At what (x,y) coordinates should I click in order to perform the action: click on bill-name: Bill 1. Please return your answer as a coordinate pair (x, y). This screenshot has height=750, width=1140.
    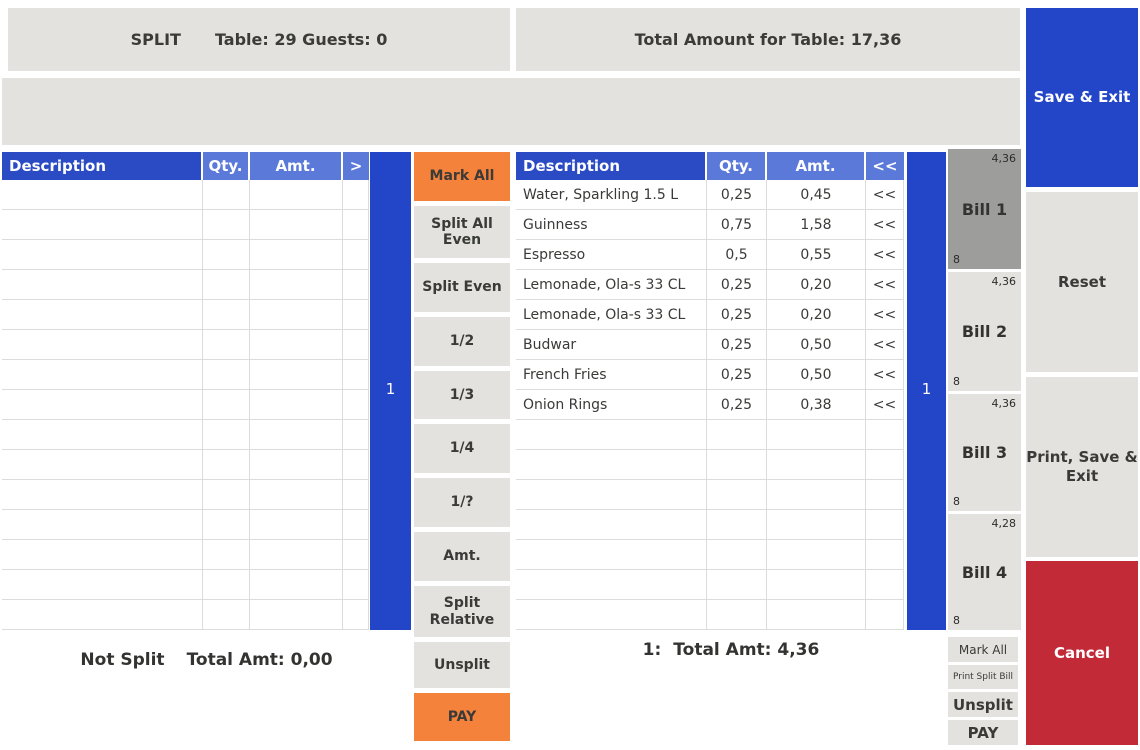
    Looking at the image, I should click on (984, 209).